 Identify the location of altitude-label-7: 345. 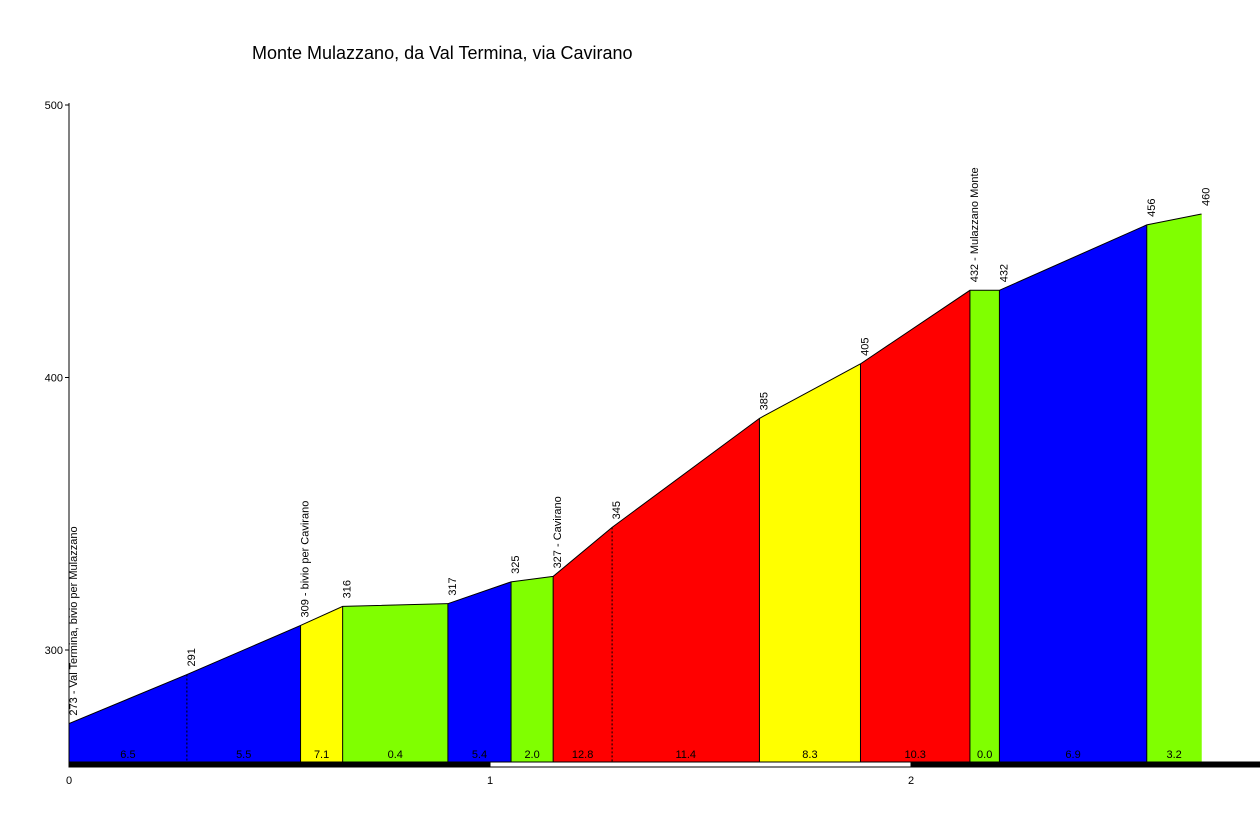
(617, 510).